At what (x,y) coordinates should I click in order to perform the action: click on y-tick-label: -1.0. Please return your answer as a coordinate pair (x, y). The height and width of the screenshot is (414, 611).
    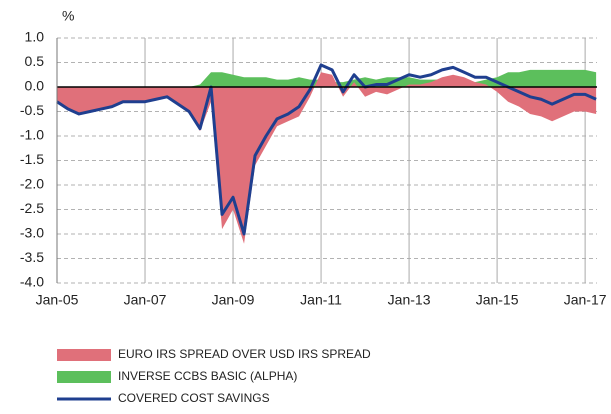
    Looking at the image, I should click on (32, 135).